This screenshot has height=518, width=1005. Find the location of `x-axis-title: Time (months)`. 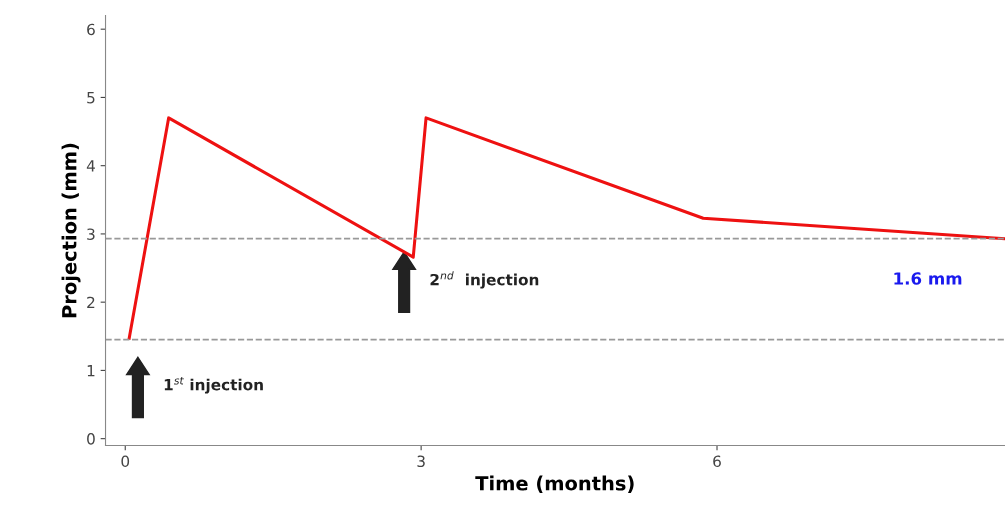

x-axis-title: Time (months) is located at coordinates (554, 484).